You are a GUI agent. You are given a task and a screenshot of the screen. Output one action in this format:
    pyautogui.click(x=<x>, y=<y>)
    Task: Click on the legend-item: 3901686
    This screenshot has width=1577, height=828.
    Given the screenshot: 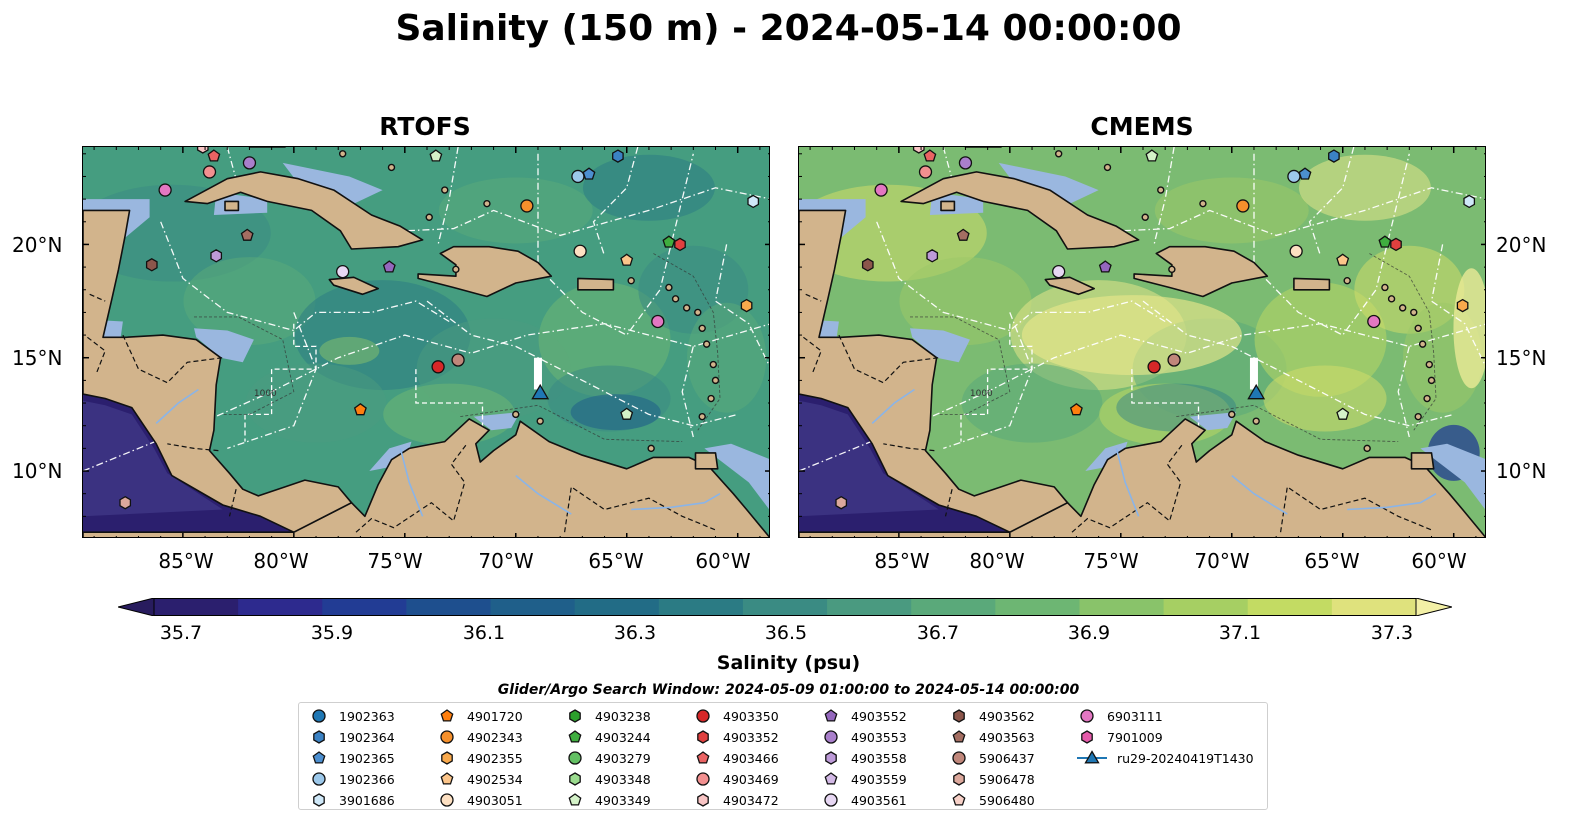 What is the action you would take?
    pyautogui.click(x=352, y=800)
    